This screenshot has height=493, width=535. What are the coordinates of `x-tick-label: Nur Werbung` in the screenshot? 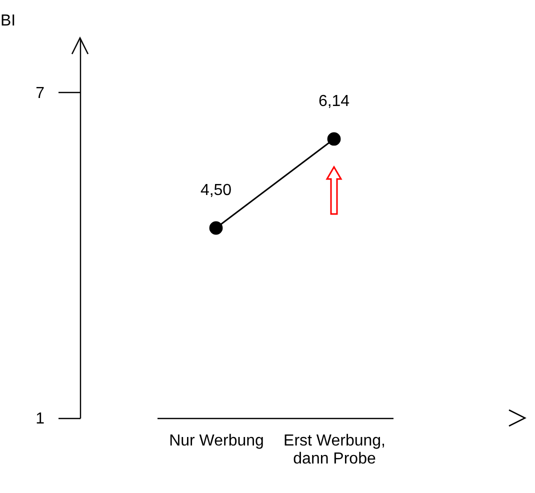 It's located at (216, 441).